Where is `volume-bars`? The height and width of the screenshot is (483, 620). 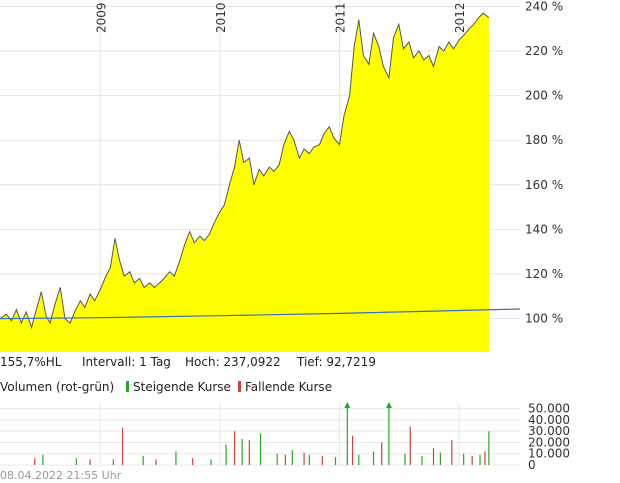
volume-bars is located at coordinates (262, 433).